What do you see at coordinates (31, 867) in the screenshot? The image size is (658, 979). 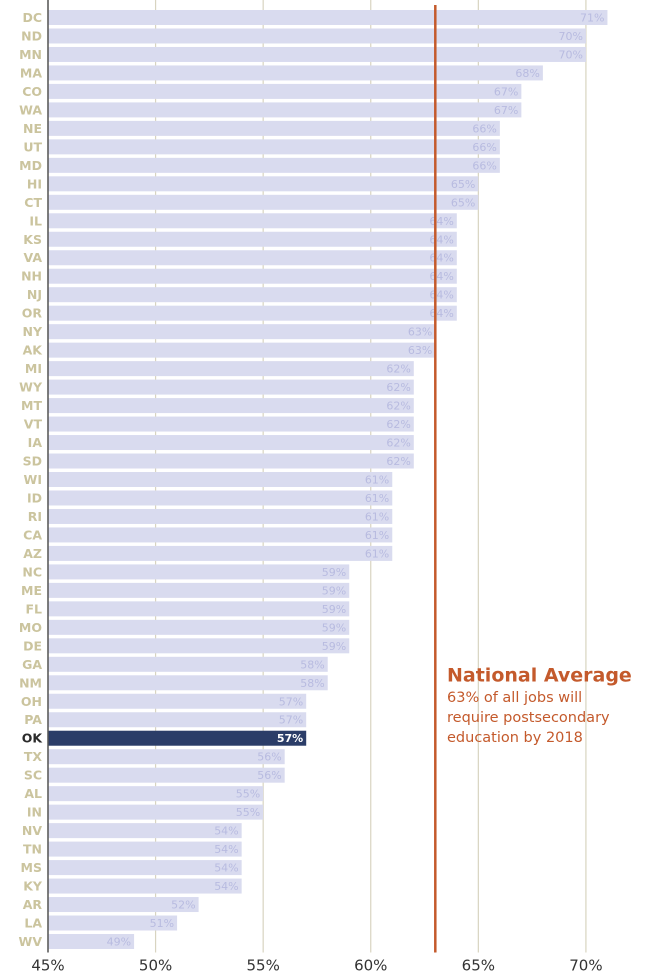 I see `category-label: MS` at bounding box center [31, 867].